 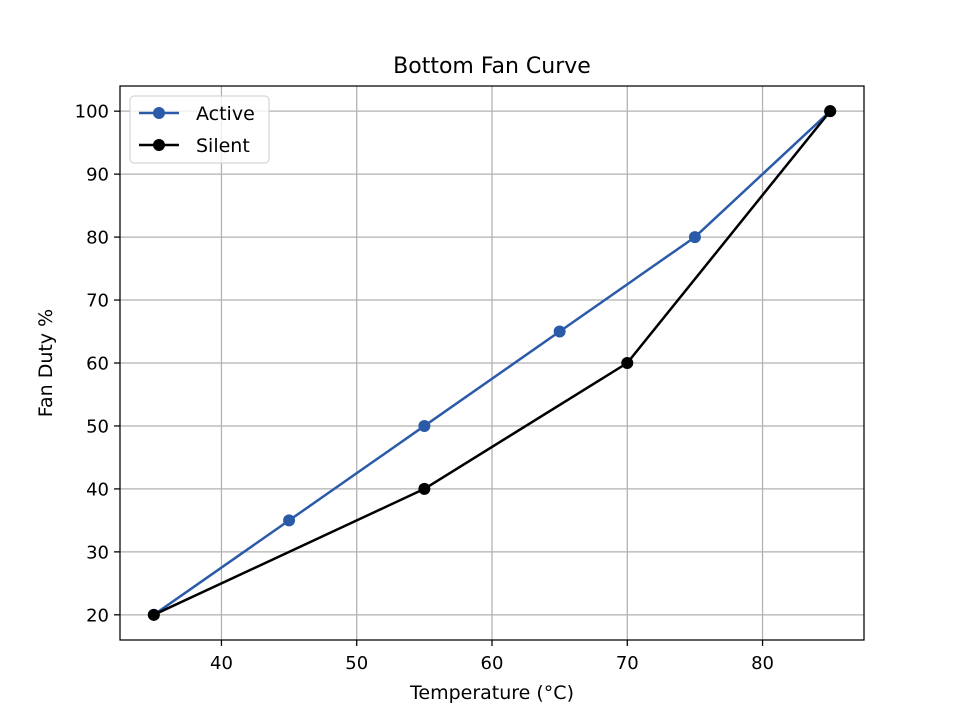 I want to click on y-tick-label: 60, so click(x=97, y=364).